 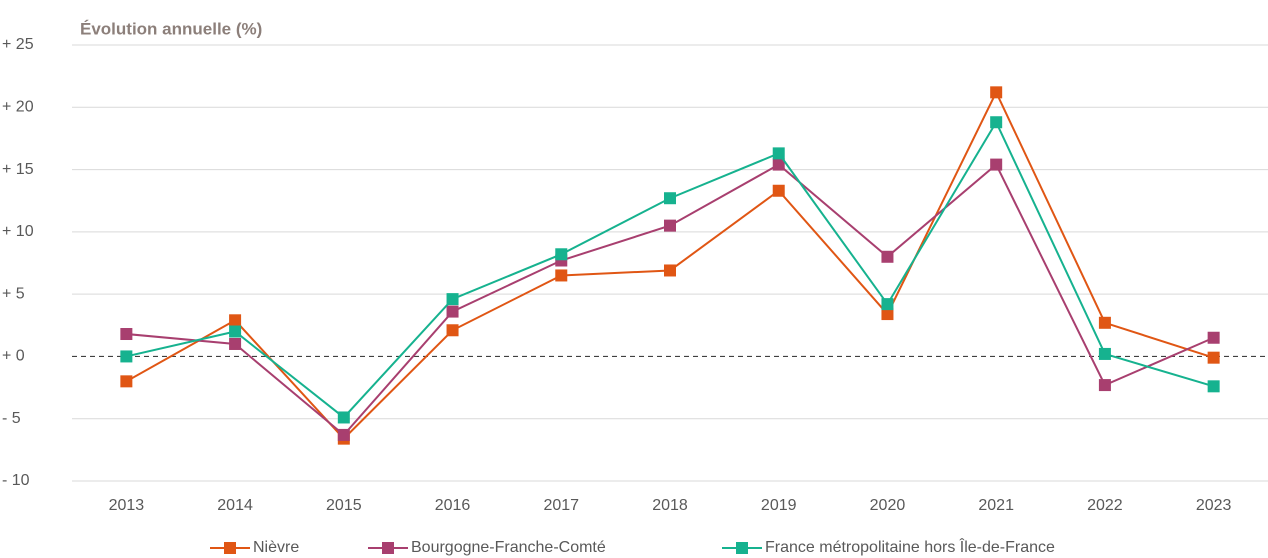 I want to click on y-tick-label: + 5, so click(x=13, y=293).